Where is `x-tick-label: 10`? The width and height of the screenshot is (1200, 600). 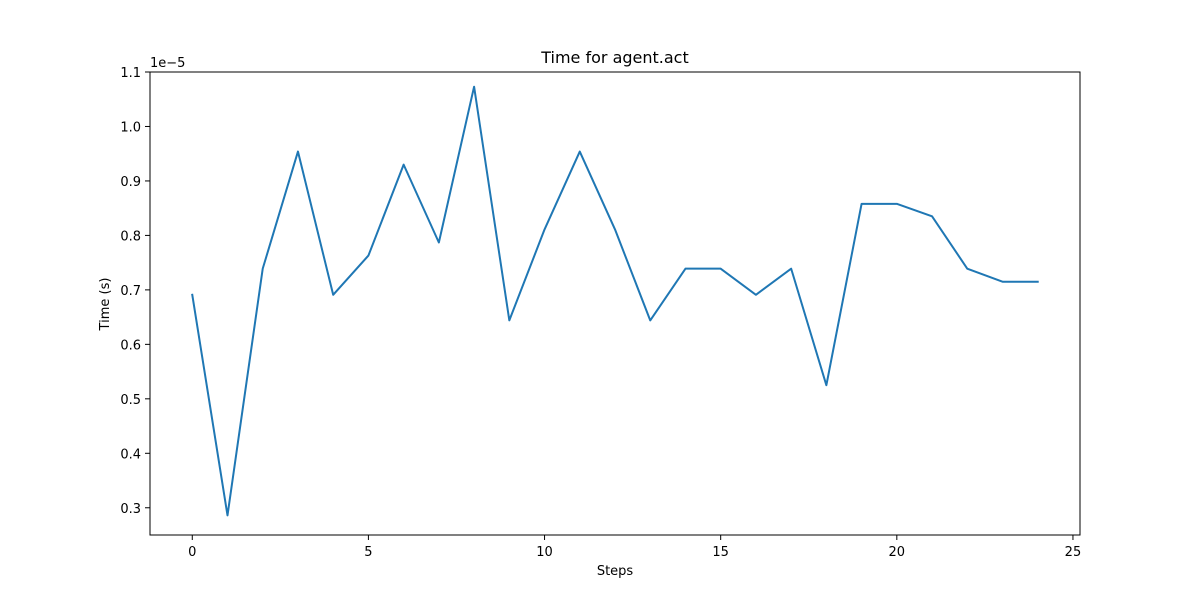 x-tick-label: 10 is located at coordinates (544, 552).